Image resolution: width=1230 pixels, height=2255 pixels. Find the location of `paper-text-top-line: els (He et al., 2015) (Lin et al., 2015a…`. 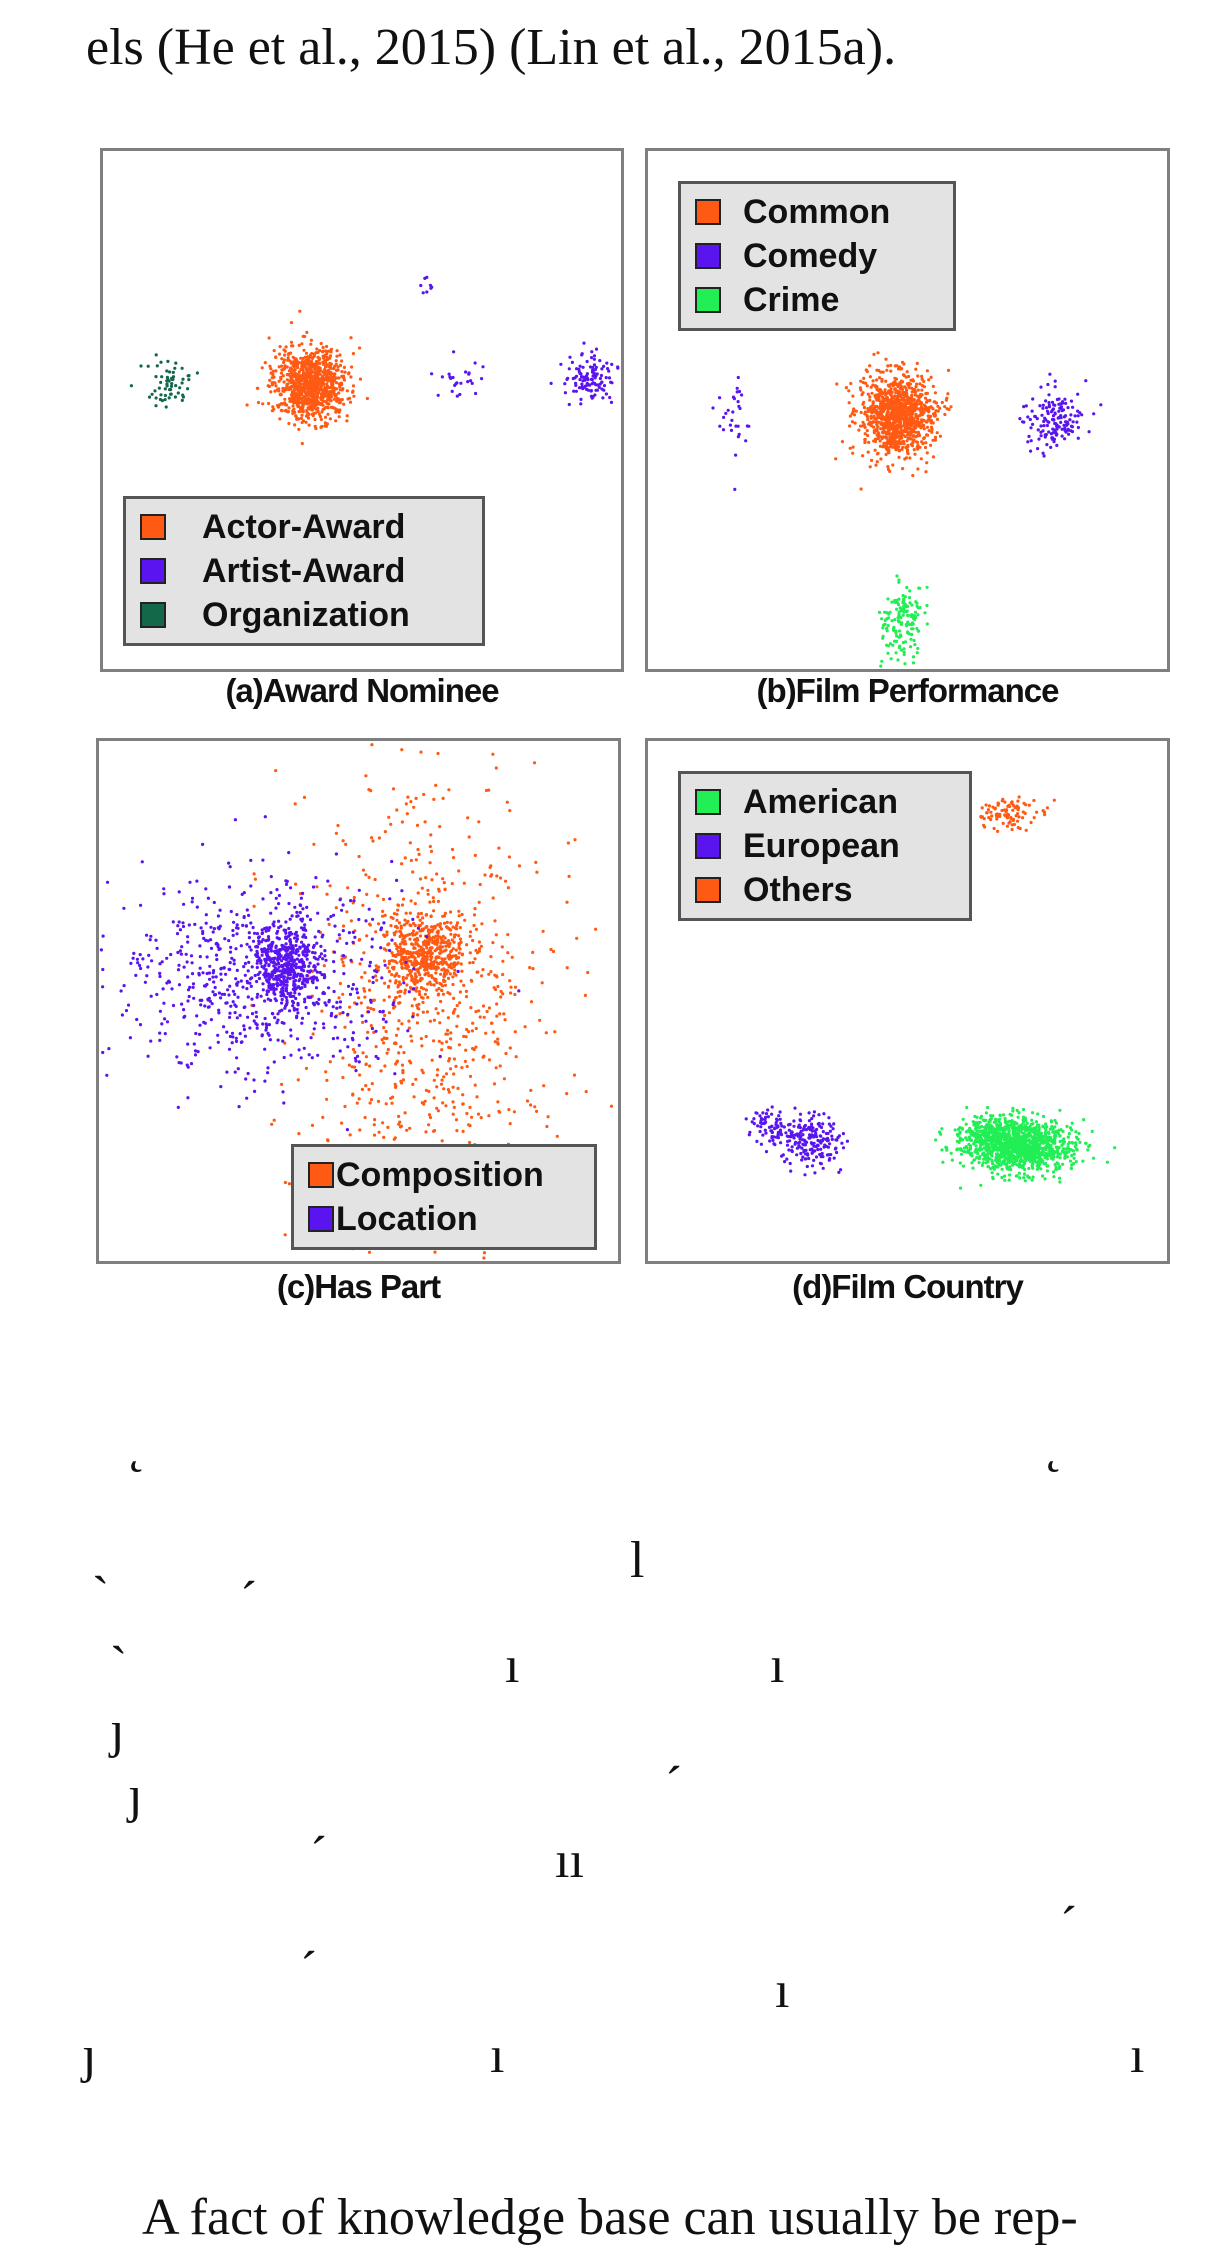

paper-text-top-line: els (He et al., 2015) (Lin et al., 2015a… is located at coordinates (491, 47).